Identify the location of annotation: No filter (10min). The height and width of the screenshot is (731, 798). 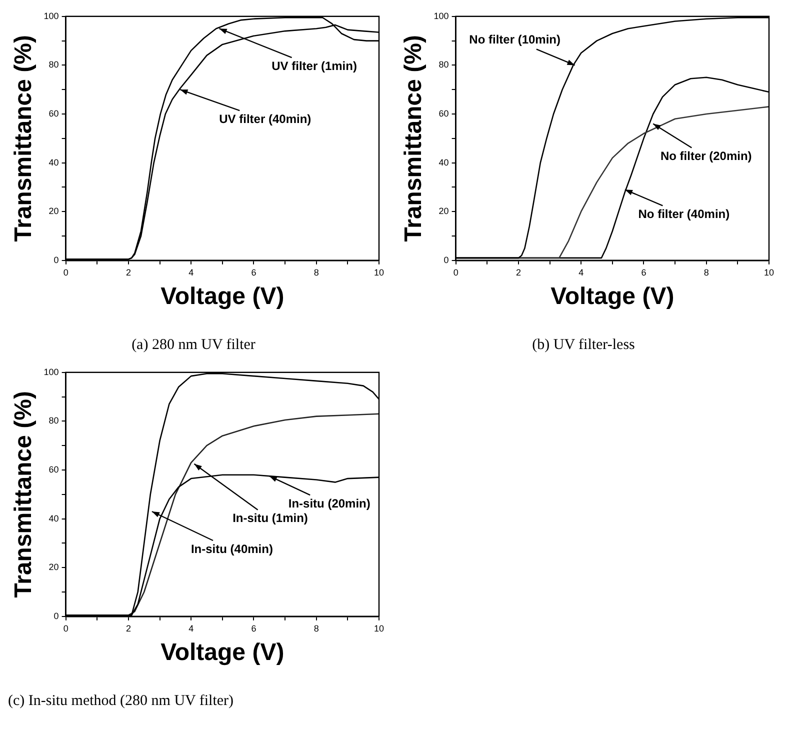
(514, 39).